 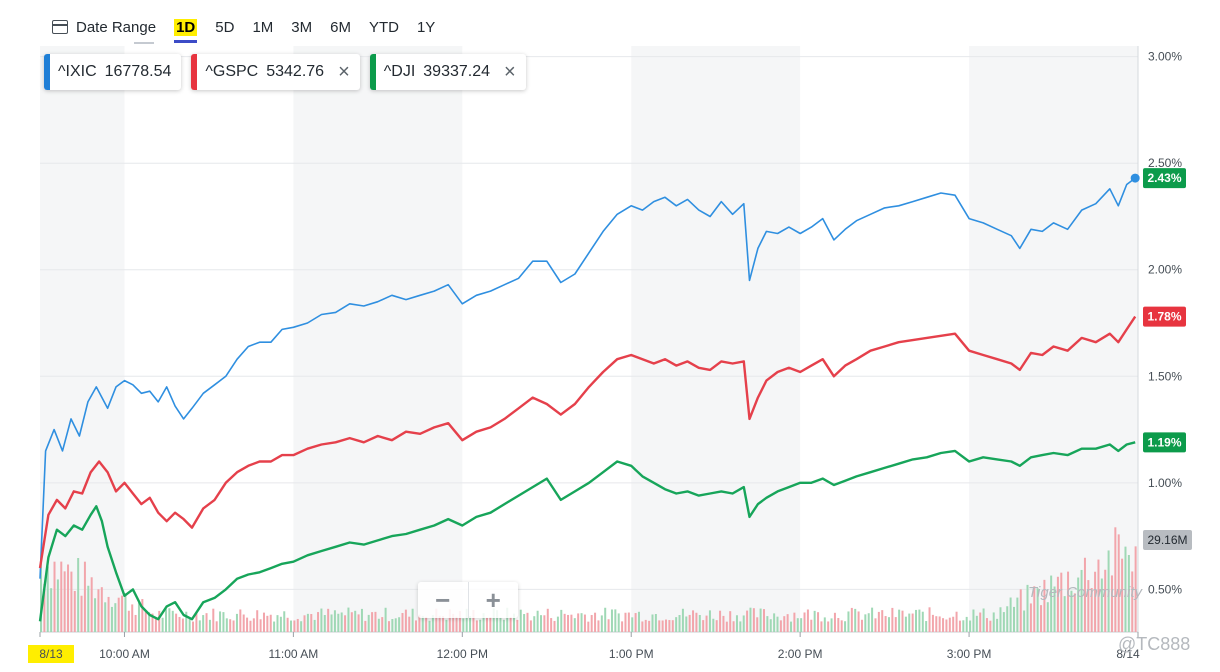 What do you see at coordinates (716, 339) in the screenshot?
I see `time-band` at bounding box center [716, 339].